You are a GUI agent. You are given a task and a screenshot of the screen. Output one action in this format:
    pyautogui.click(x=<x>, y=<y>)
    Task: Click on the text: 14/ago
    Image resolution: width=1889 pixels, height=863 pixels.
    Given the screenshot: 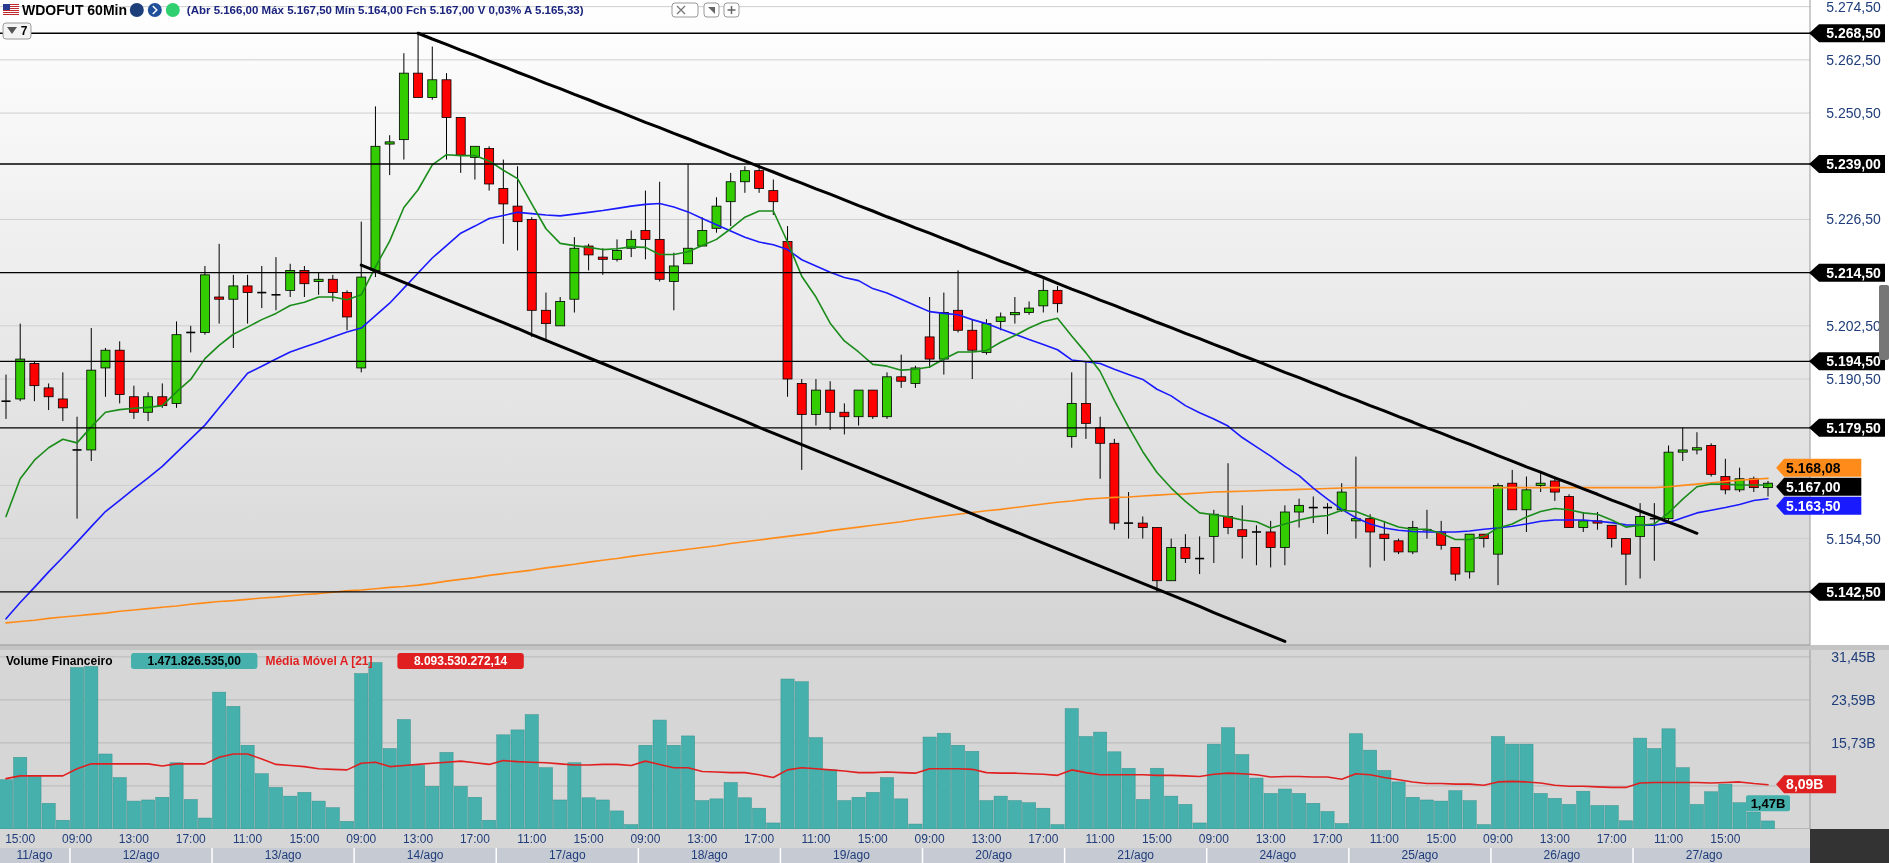 What is the action you would take?
    pyautogui.click(x=425, y=855)
    